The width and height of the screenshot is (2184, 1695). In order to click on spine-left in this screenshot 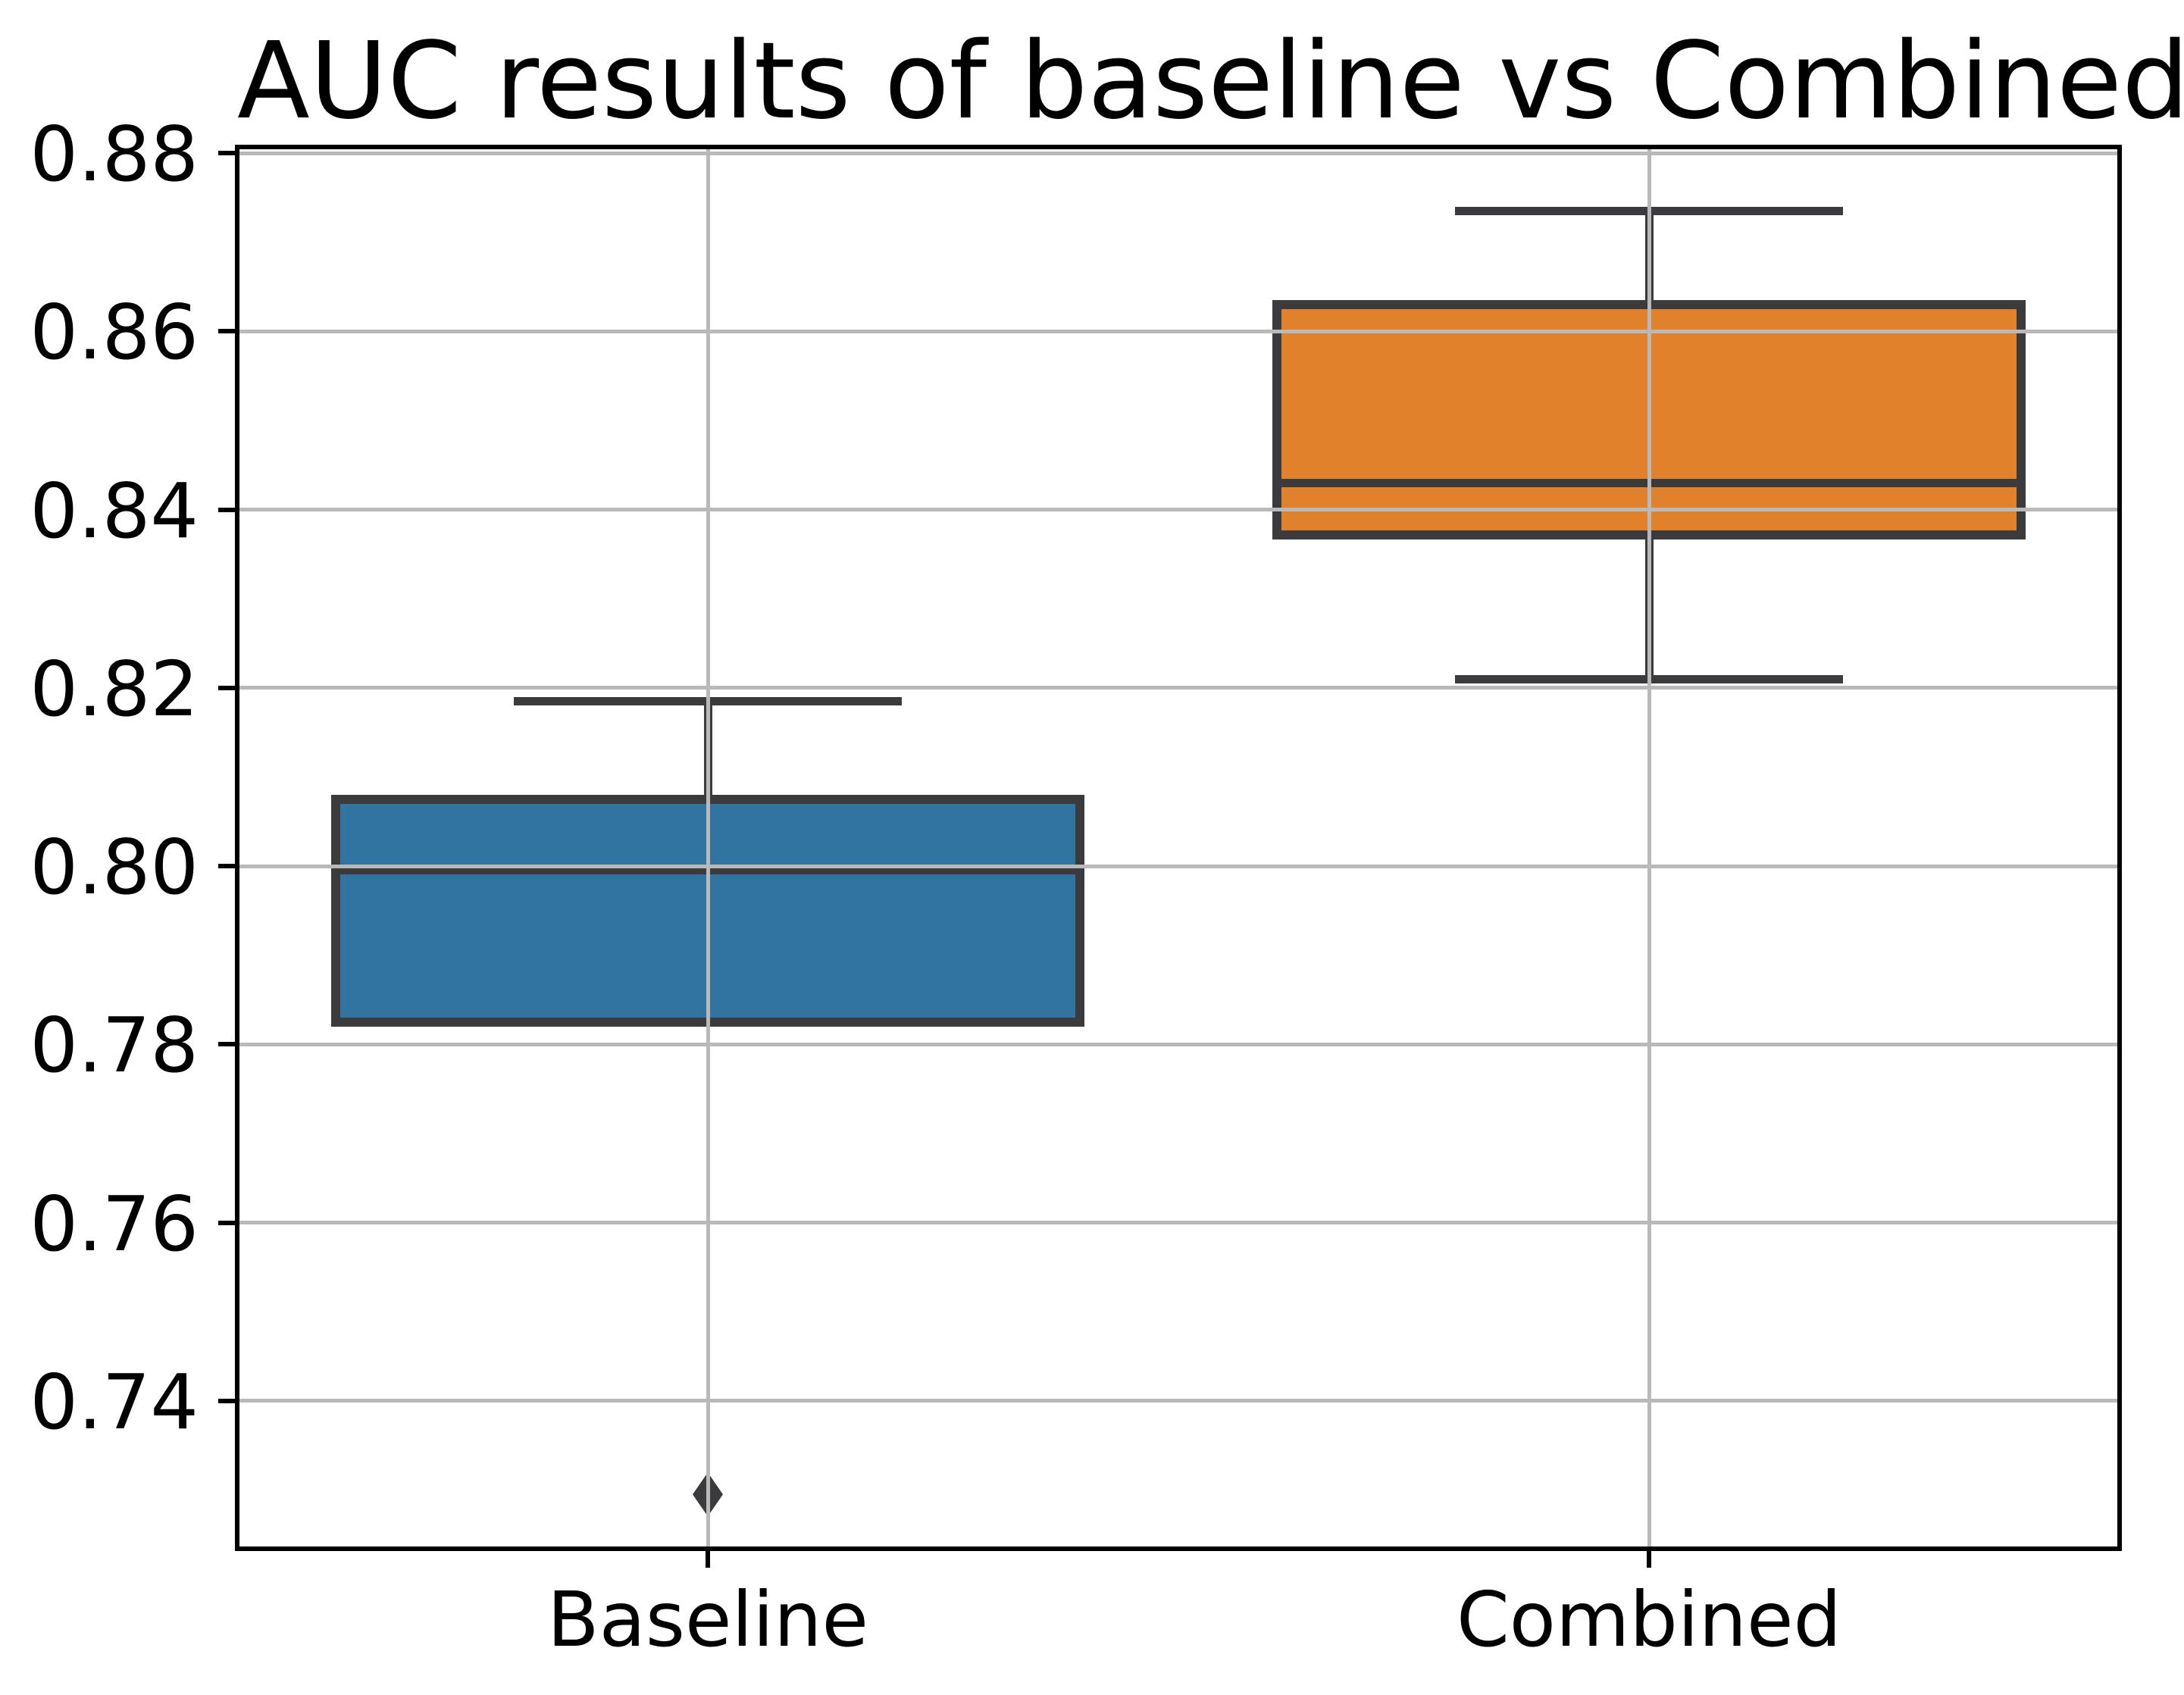, I will do `click(237, 848)`.